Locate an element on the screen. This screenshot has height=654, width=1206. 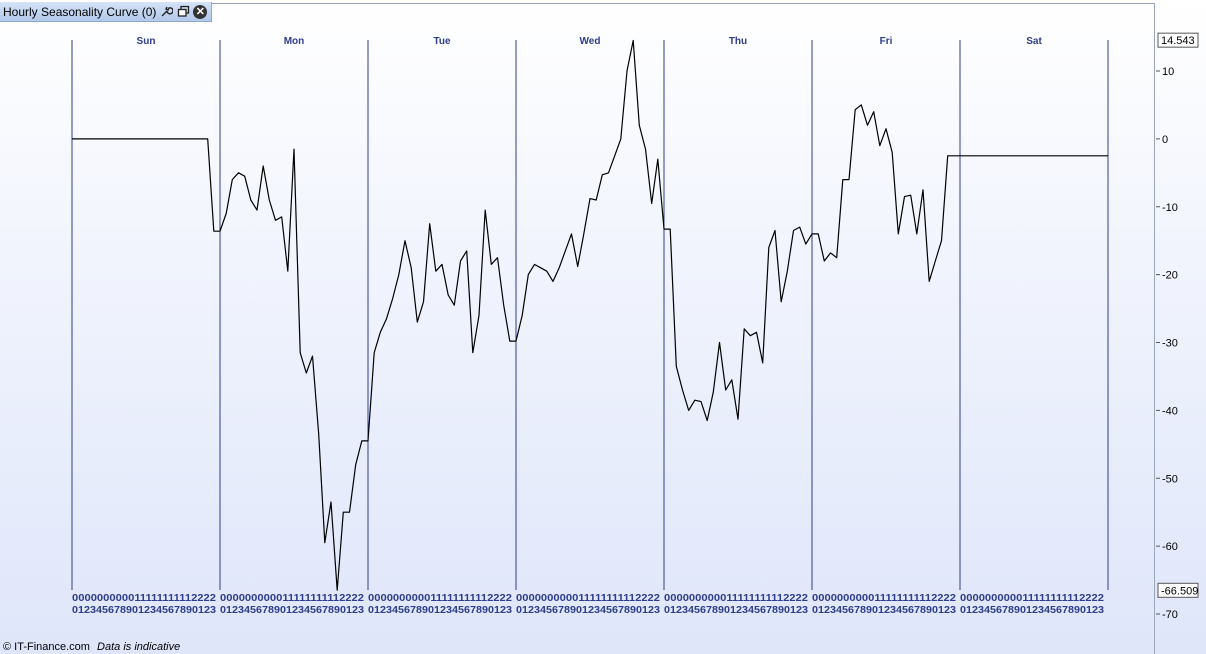
y-tick-label: 10 is located at coordinates (1168, 72).